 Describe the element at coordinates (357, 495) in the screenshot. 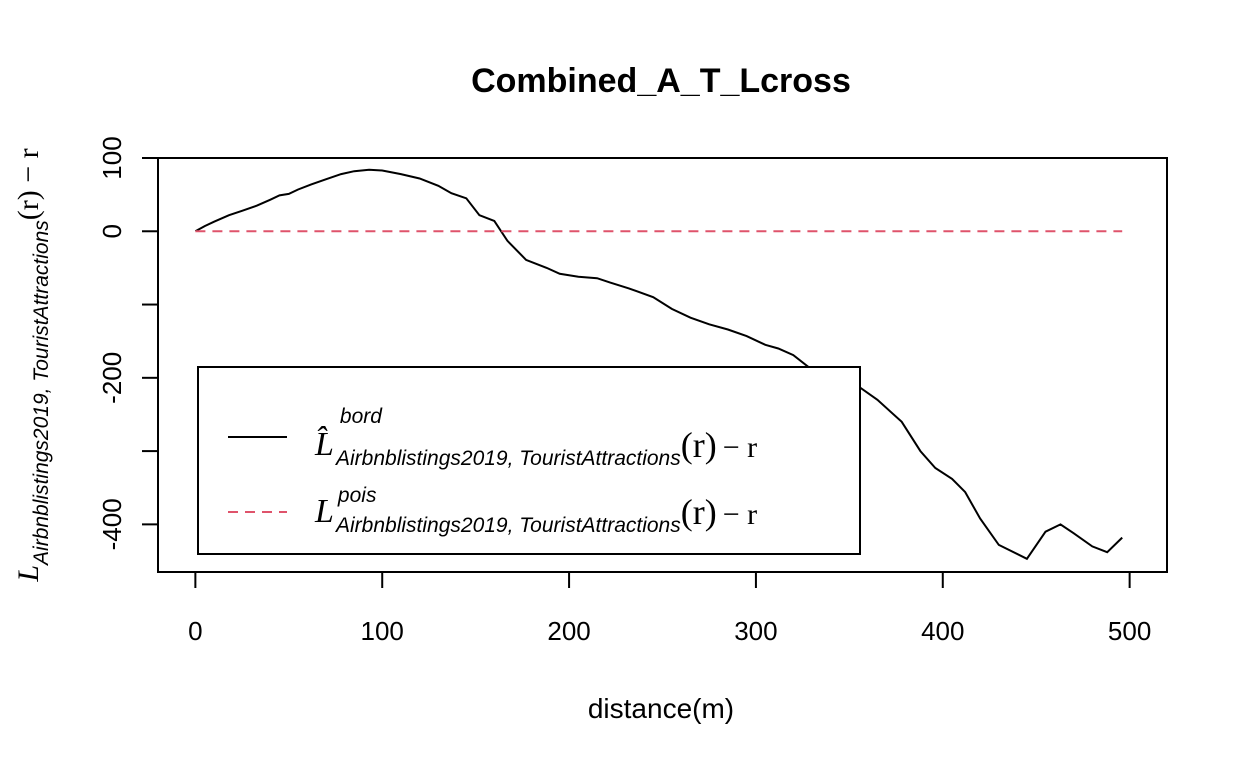

I see `legend-pois-sup: pois` at that location.